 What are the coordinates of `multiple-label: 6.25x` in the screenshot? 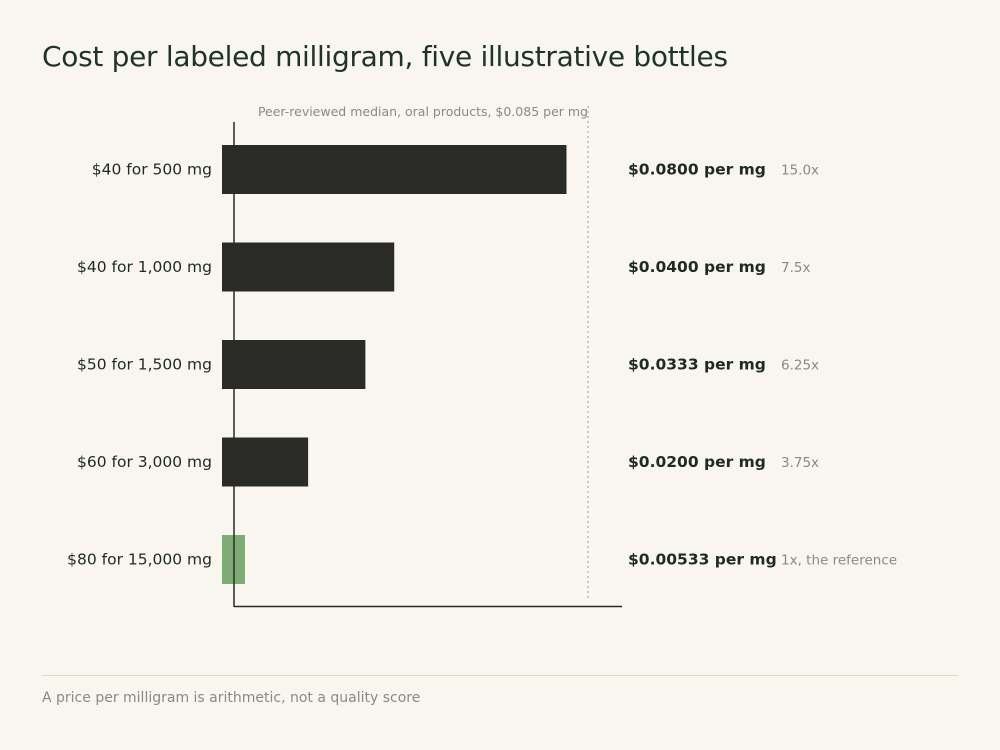 It's located at (800, 366).